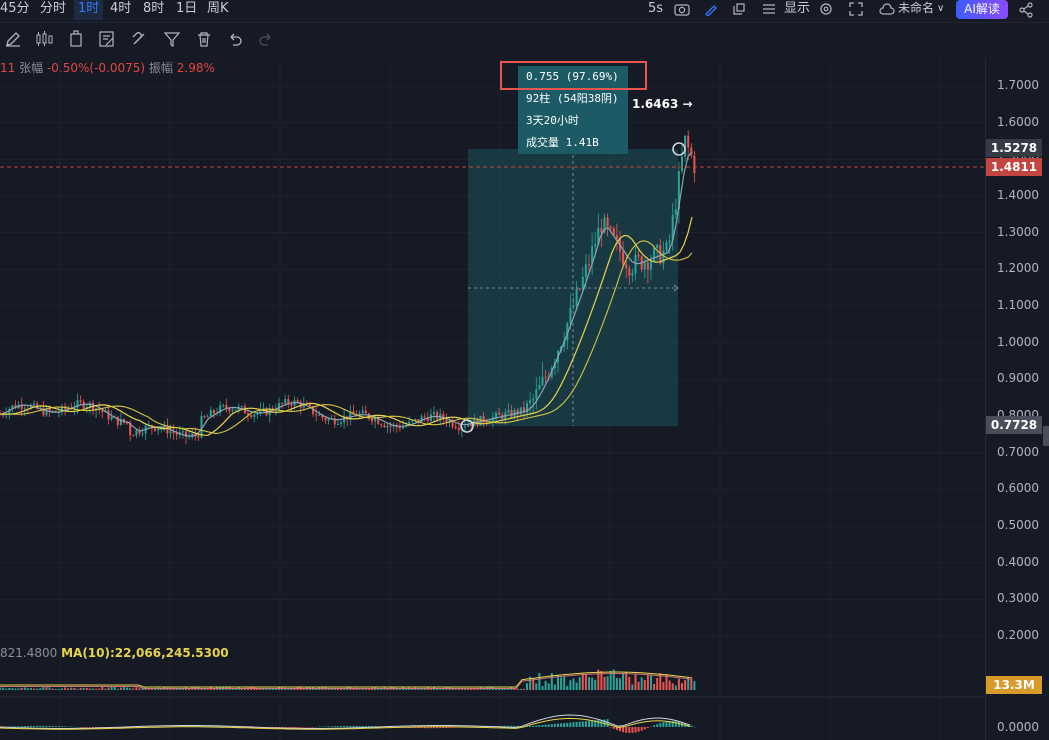 Image resolution: width=1049 pixels, height=740 pixels. I want to click on price-tick: 0.6000, so click(1018, 488).